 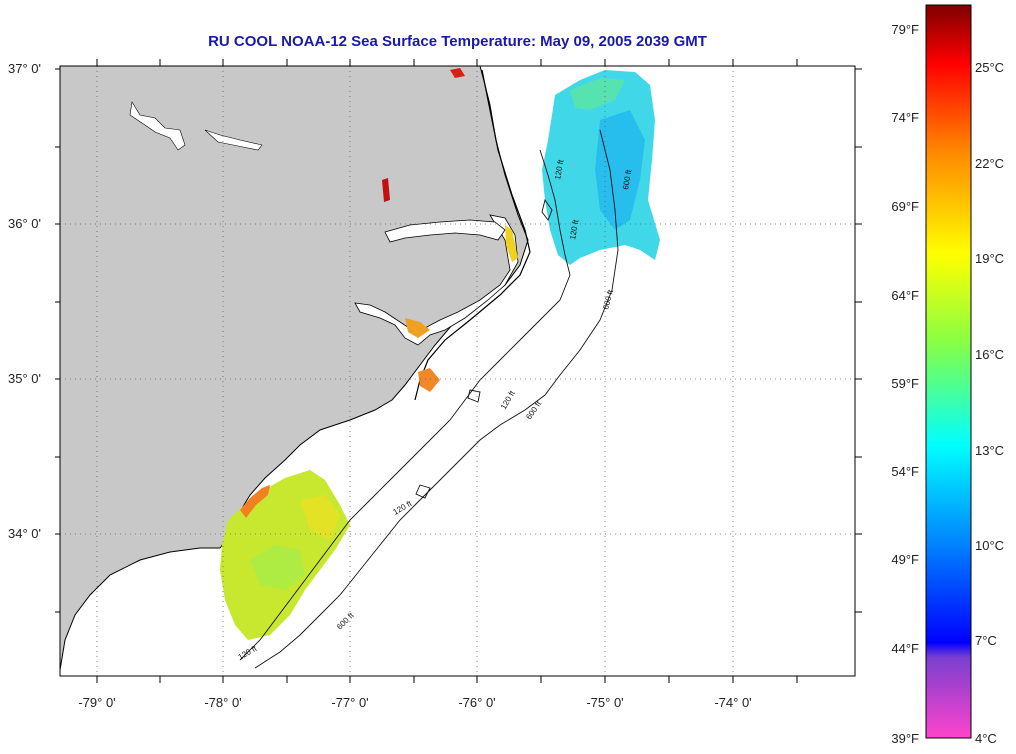 What do you see at coordinates (604, 702) in the screenshot?
I see `lon-label: -75° 0'` at bounding box center [604, 702].